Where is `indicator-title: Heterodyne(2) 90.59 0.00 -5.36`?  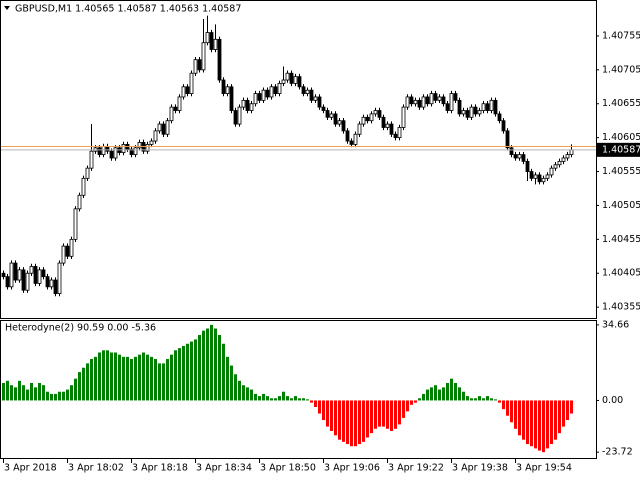
indicator-title: Heterodyne(2) 90.59 0.00 -5.36 is located at coordinates (80, 328).